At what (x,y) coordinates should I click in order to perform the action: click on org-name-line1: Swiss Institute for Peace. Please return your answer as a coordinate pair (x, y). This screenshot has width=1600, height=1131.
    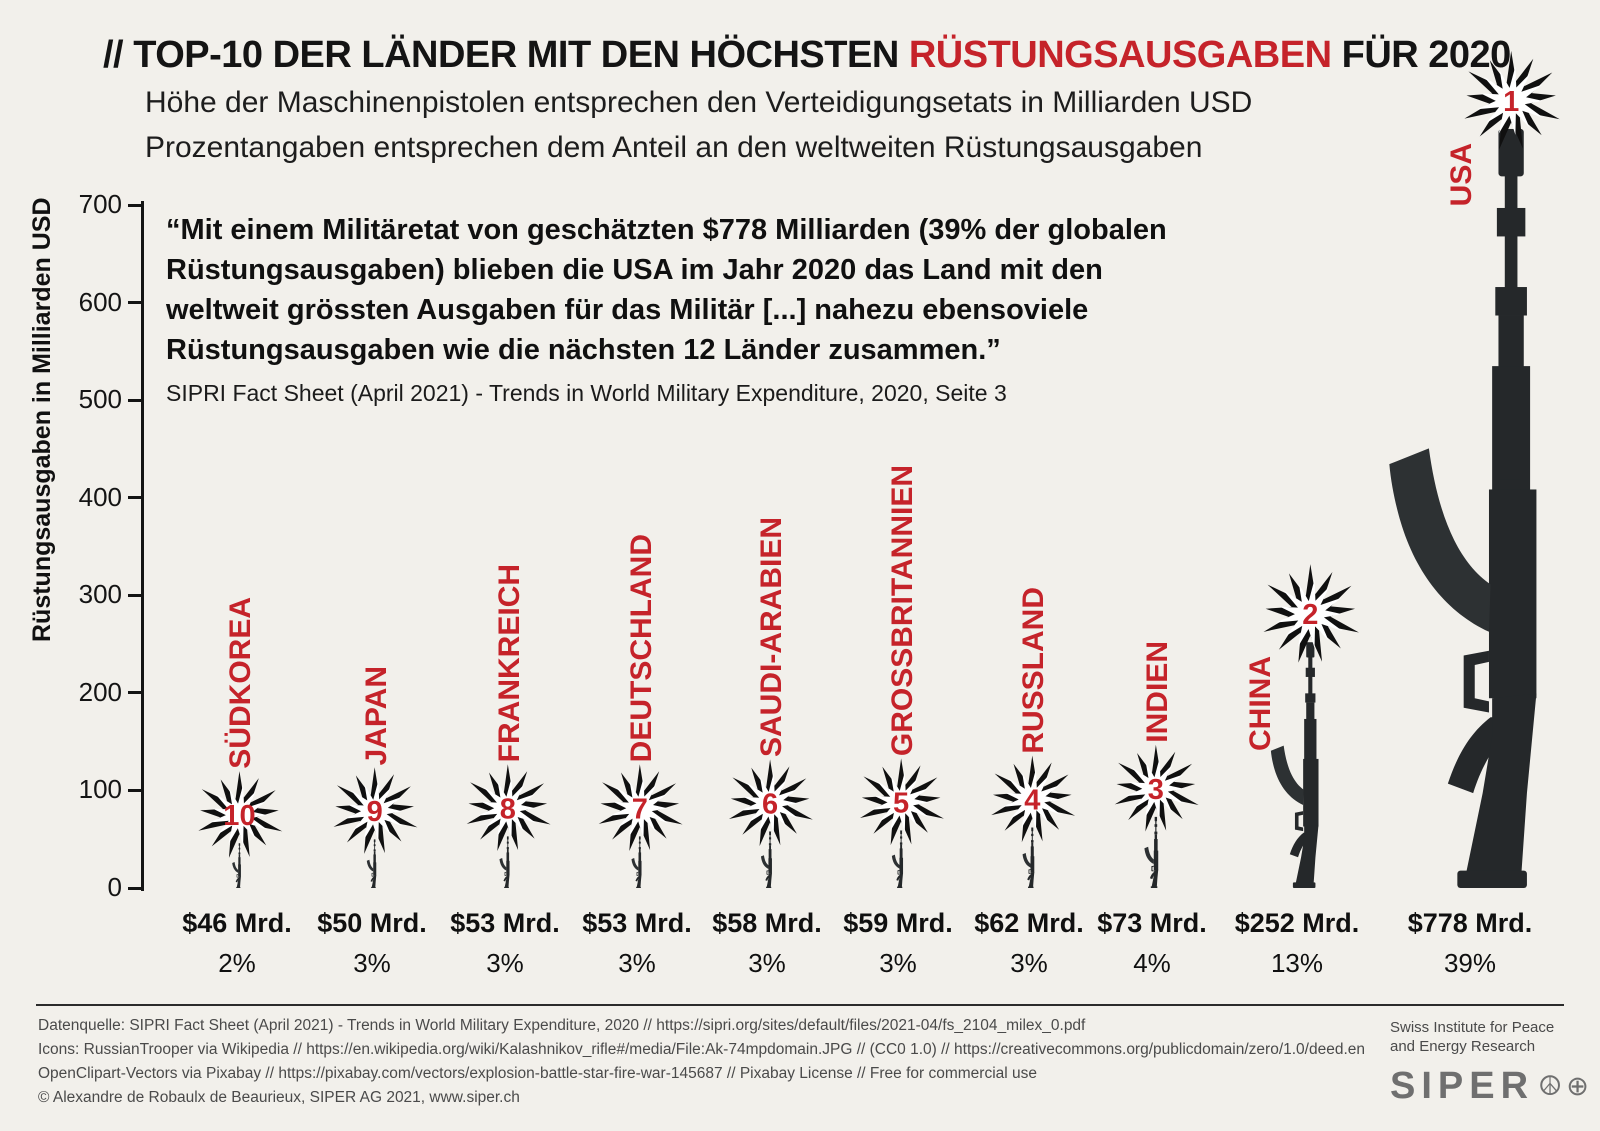
    Looking at the image, I should click on (1472, 1027).